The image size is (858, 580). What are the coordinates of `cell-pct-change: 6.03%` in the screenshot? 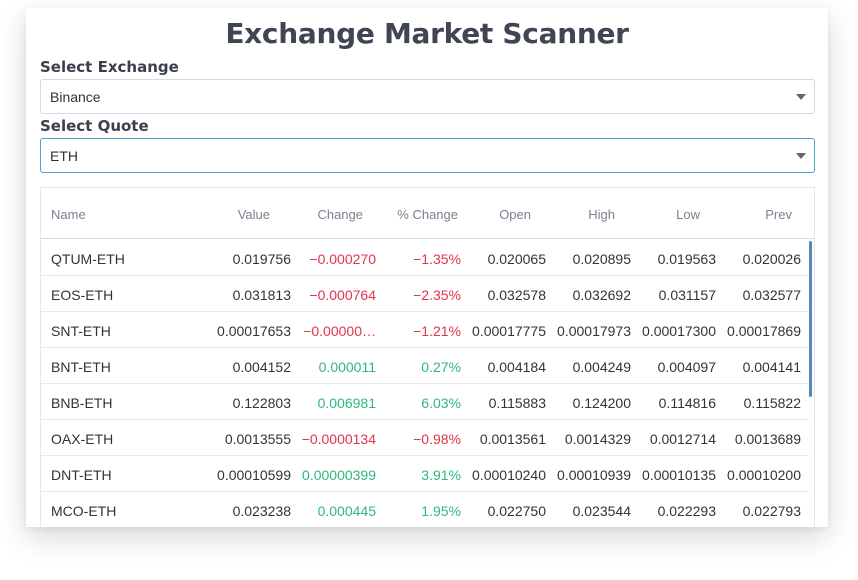 It's located at (441, 403).